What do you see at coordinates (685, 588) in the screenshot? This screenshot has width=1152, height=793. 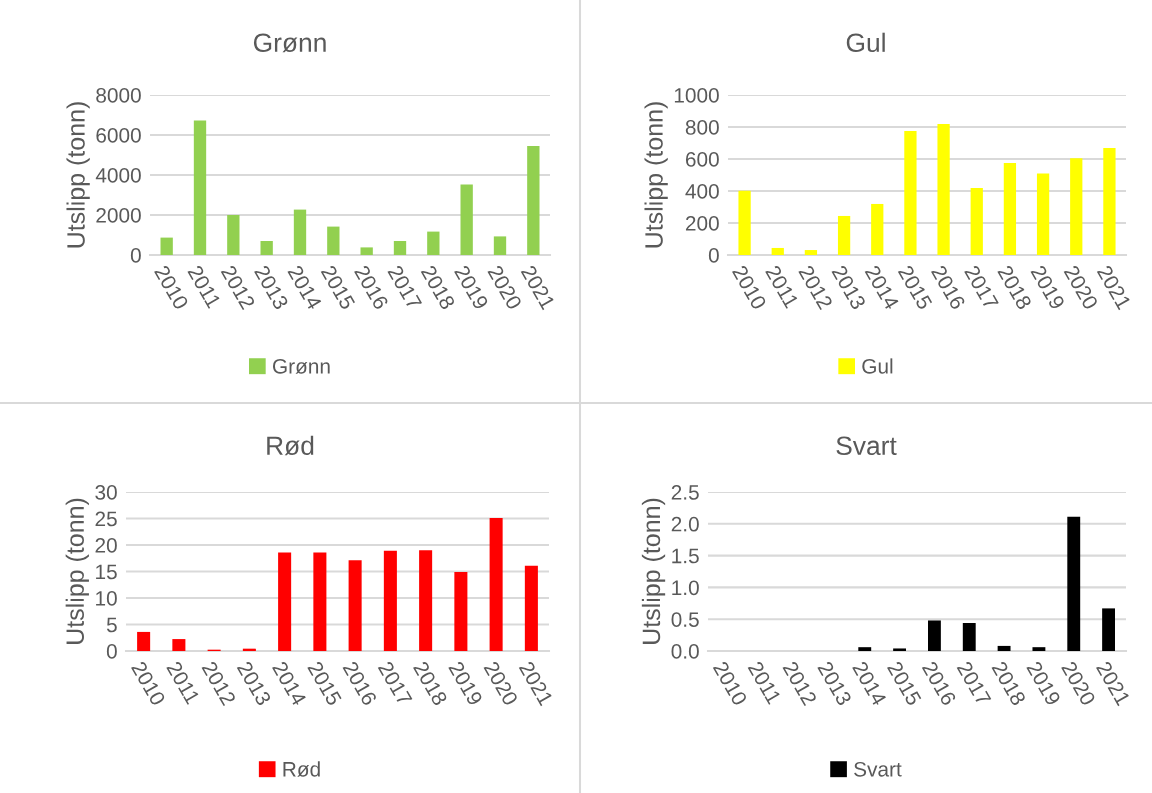 I see `y-tick-label: 1.0` at bounding box center [685, 588].